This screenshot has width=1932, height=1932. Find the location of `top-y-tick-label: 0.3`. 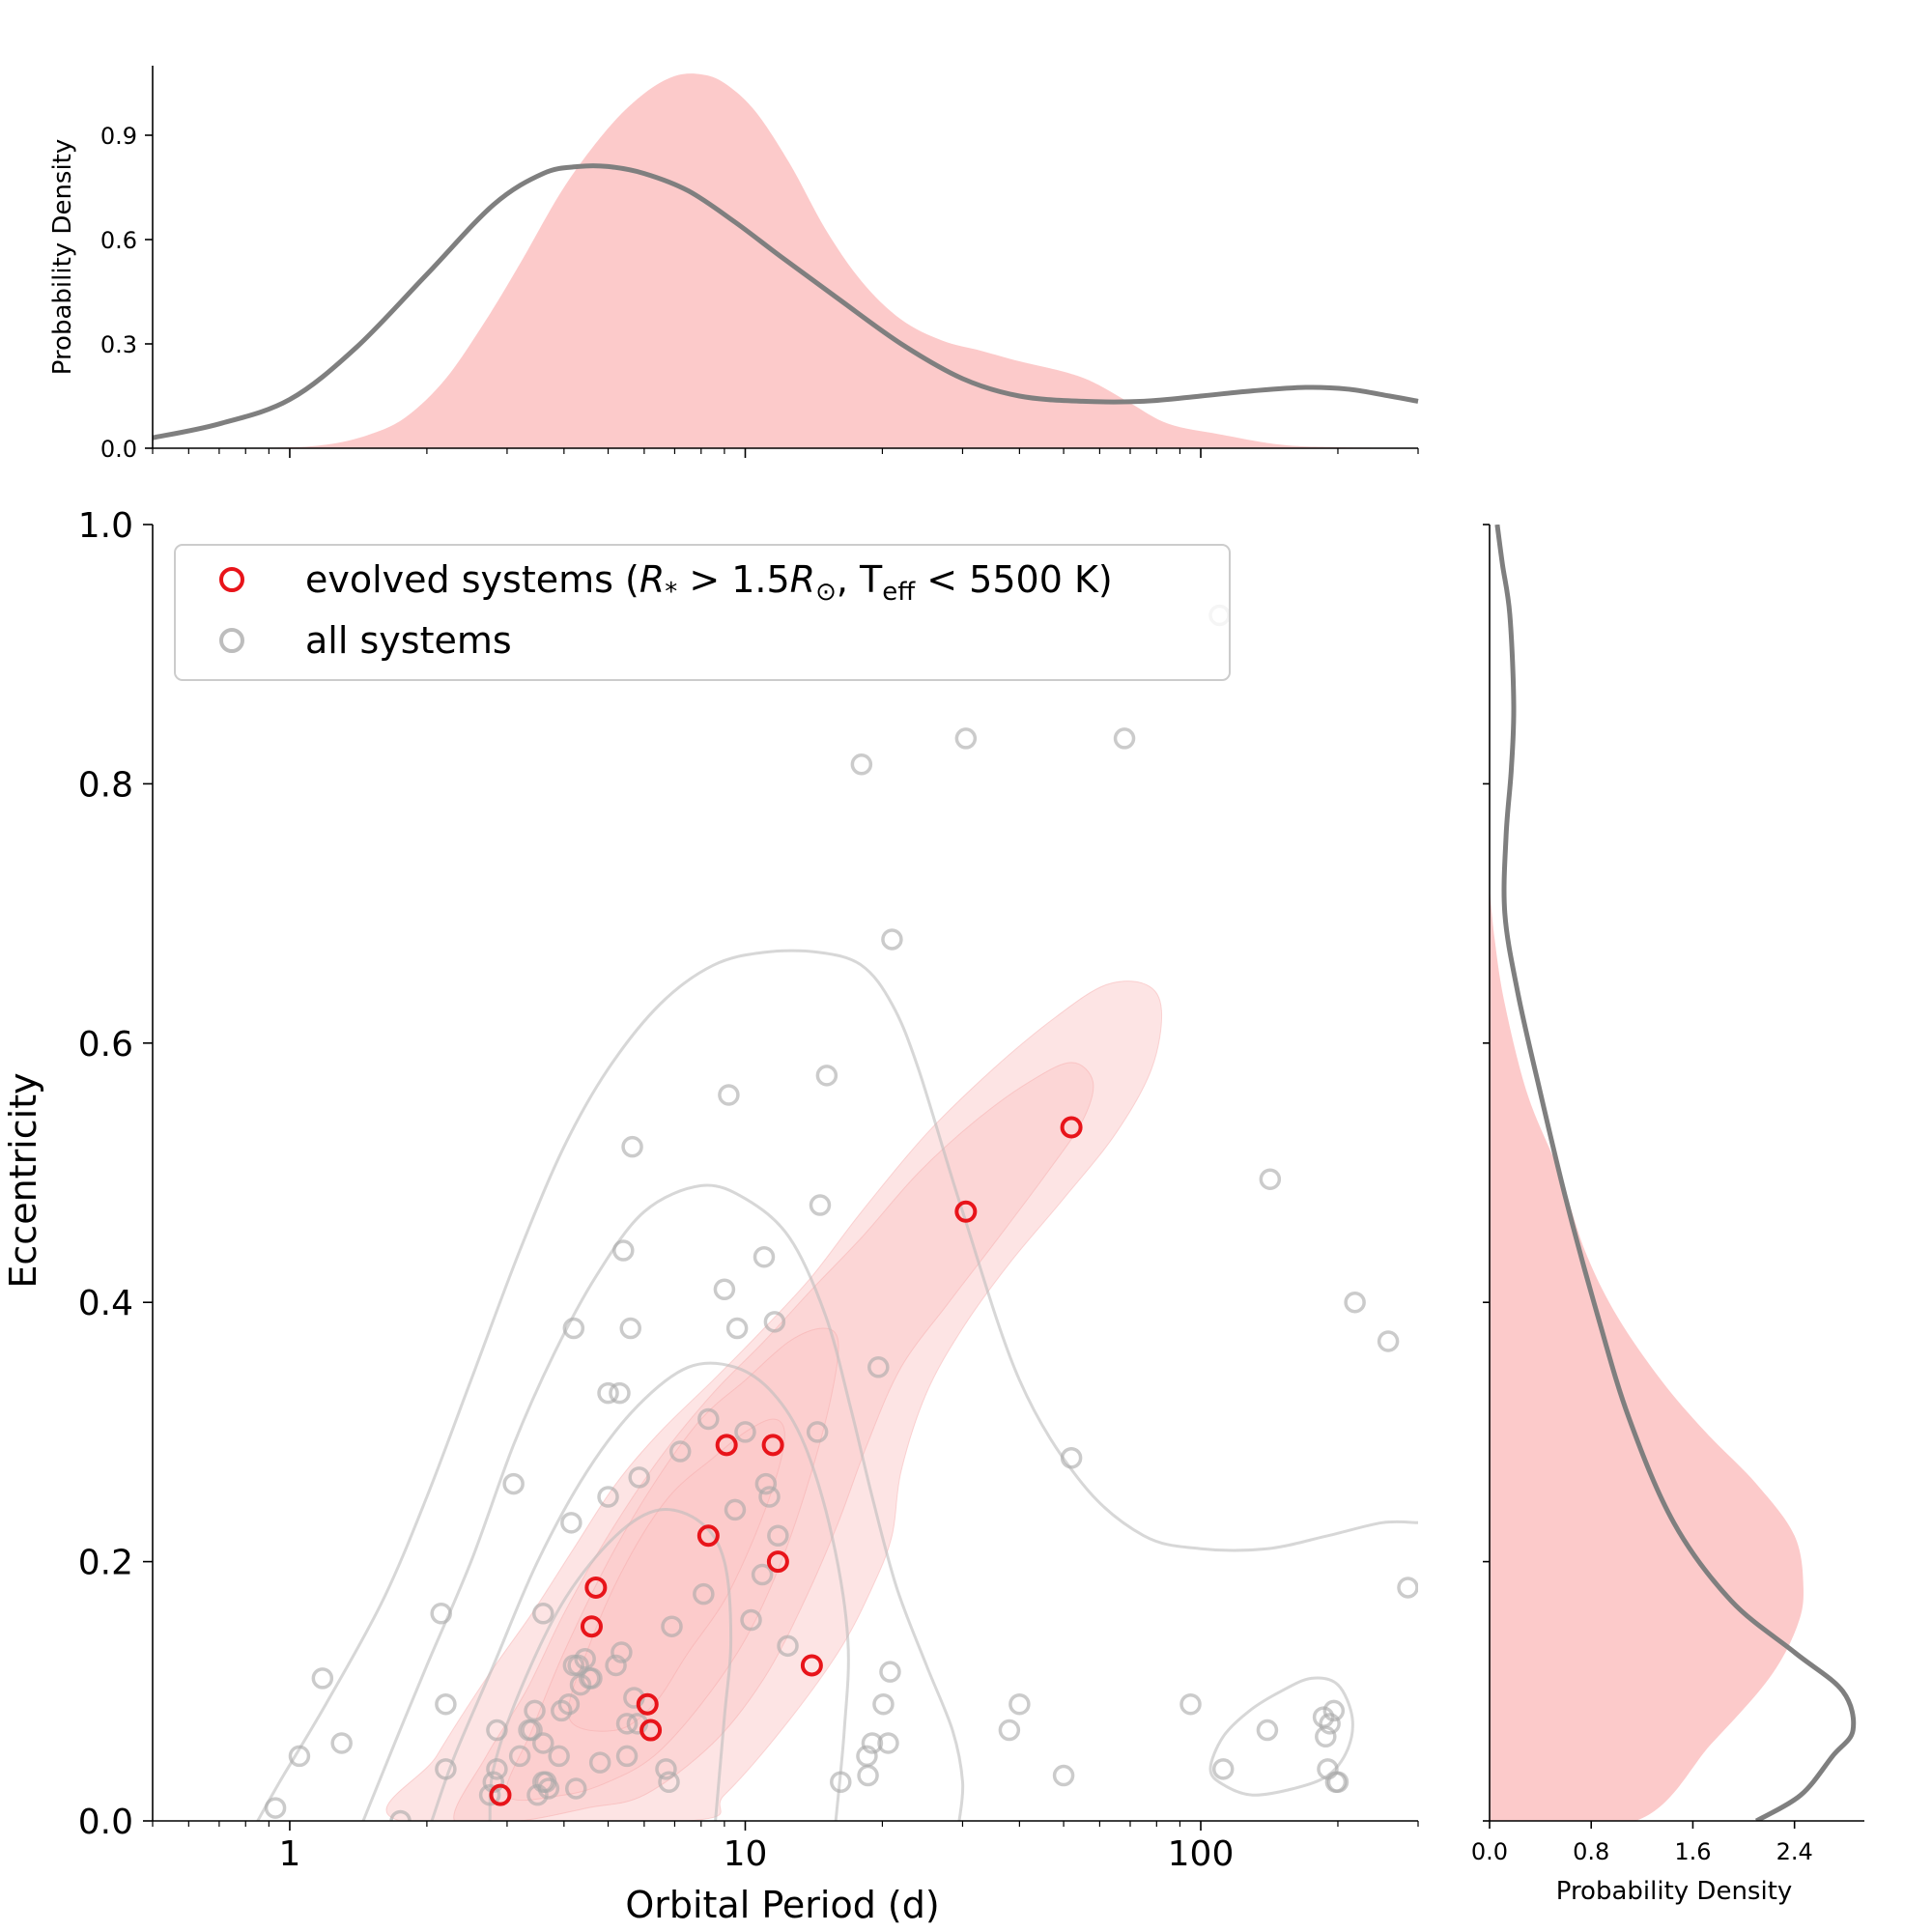

top-y-tick-label: 0.3 is located at coordinates (118, 344).